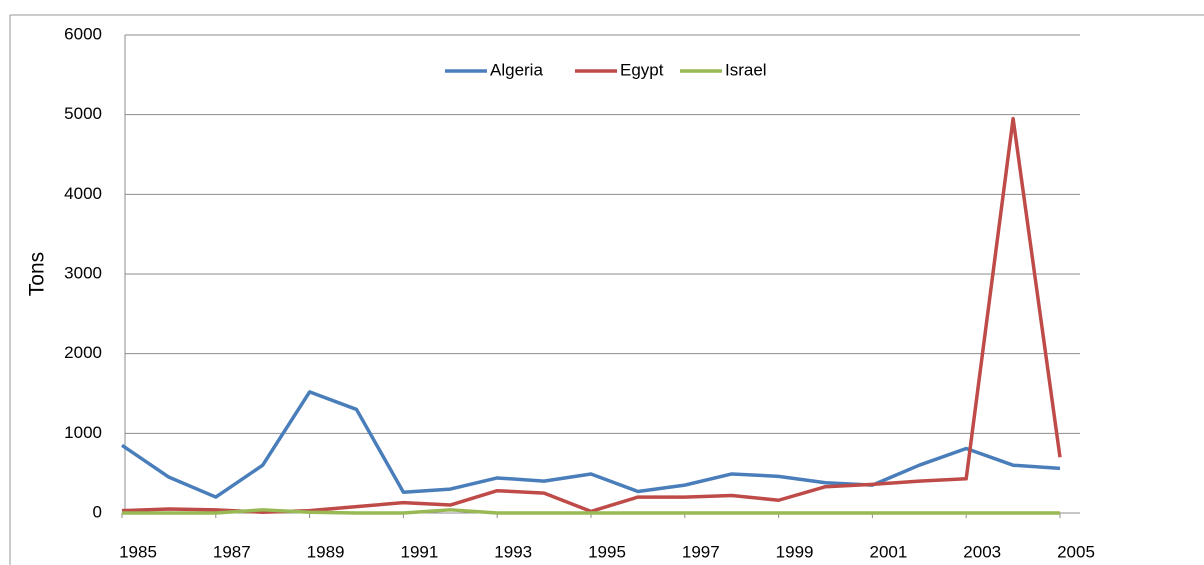  Describe the element at coordinates (326, 551) in the screenshot. I see `x-tick-label: 1989` at that location.